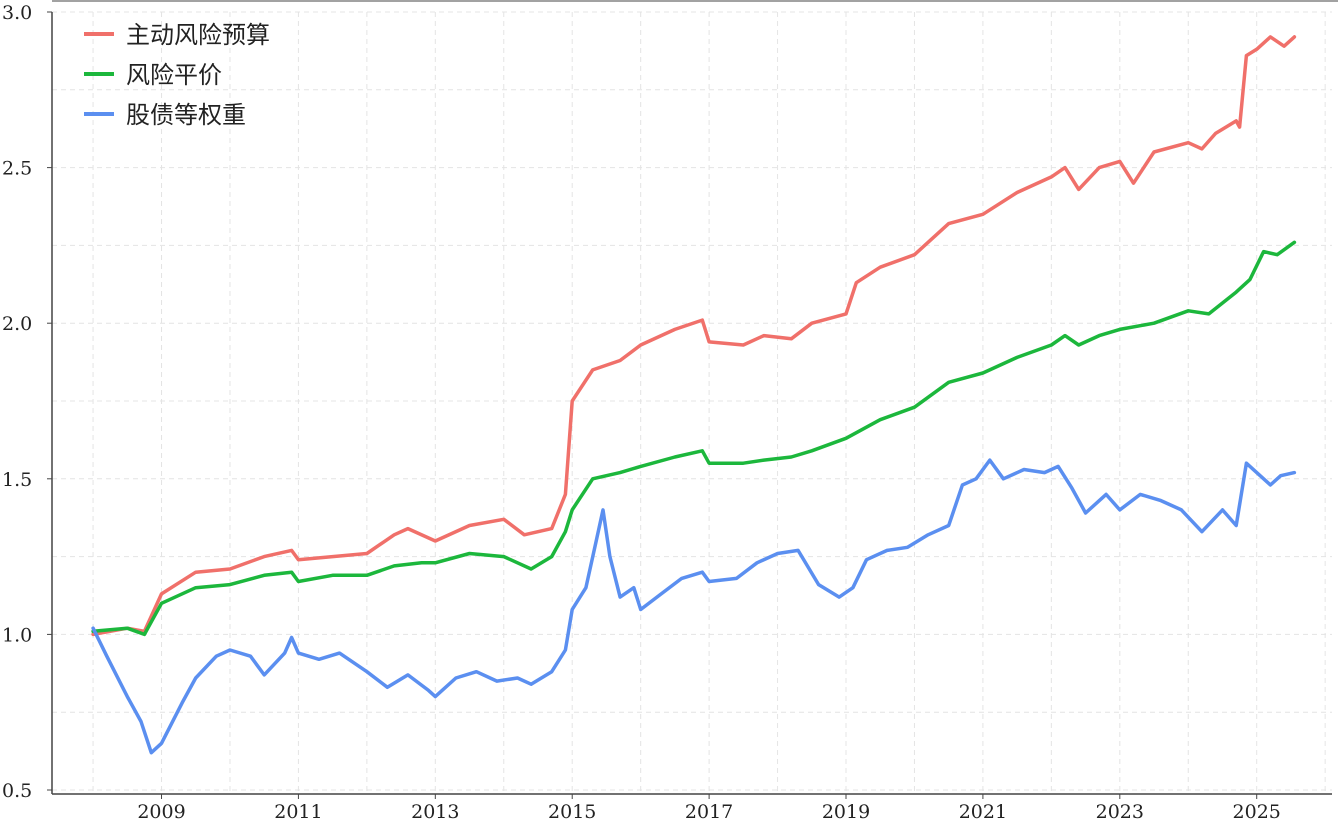 This screenshot has height=828, width=1338. Describe the element at coordinates (198, 35) in the screenshot. I see `legend-label: 主动风险预算` at that location.